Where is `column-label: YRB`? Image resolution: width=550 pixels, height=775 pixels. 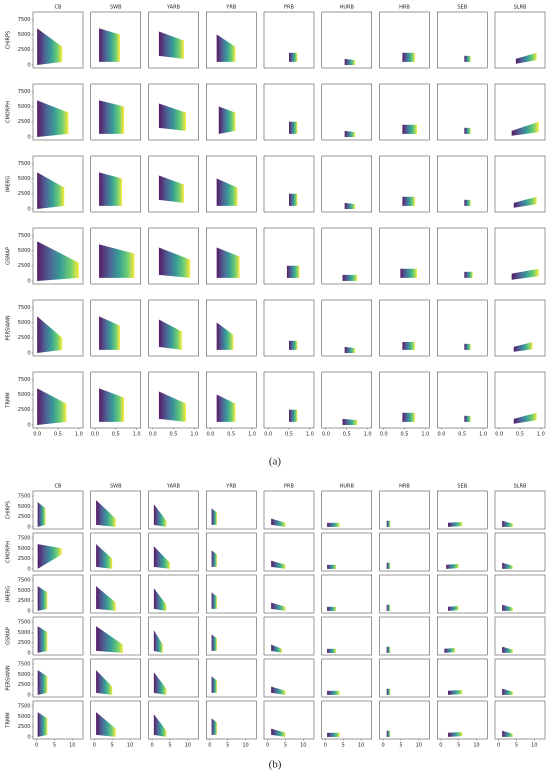 column-label: YRB is located at coordinates (231, 8).